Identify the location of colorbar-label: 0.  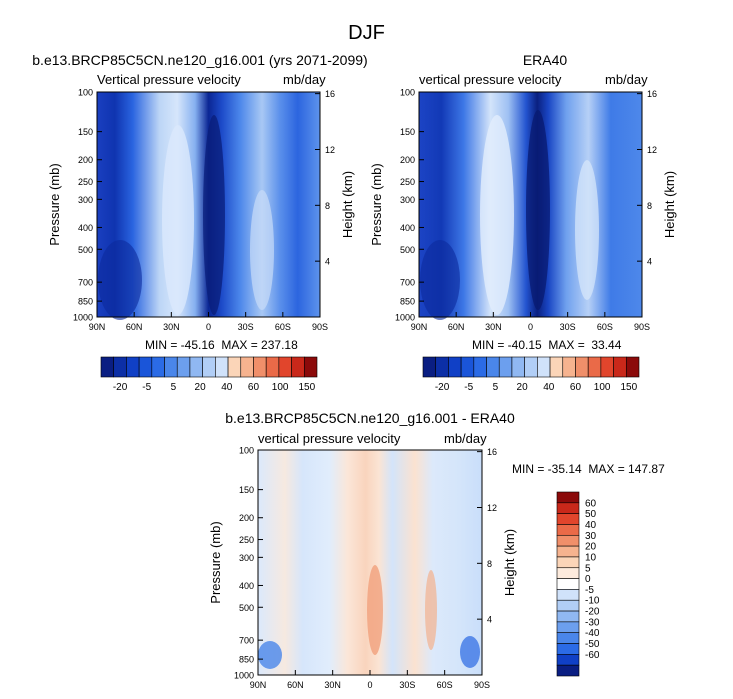
(588, 579).